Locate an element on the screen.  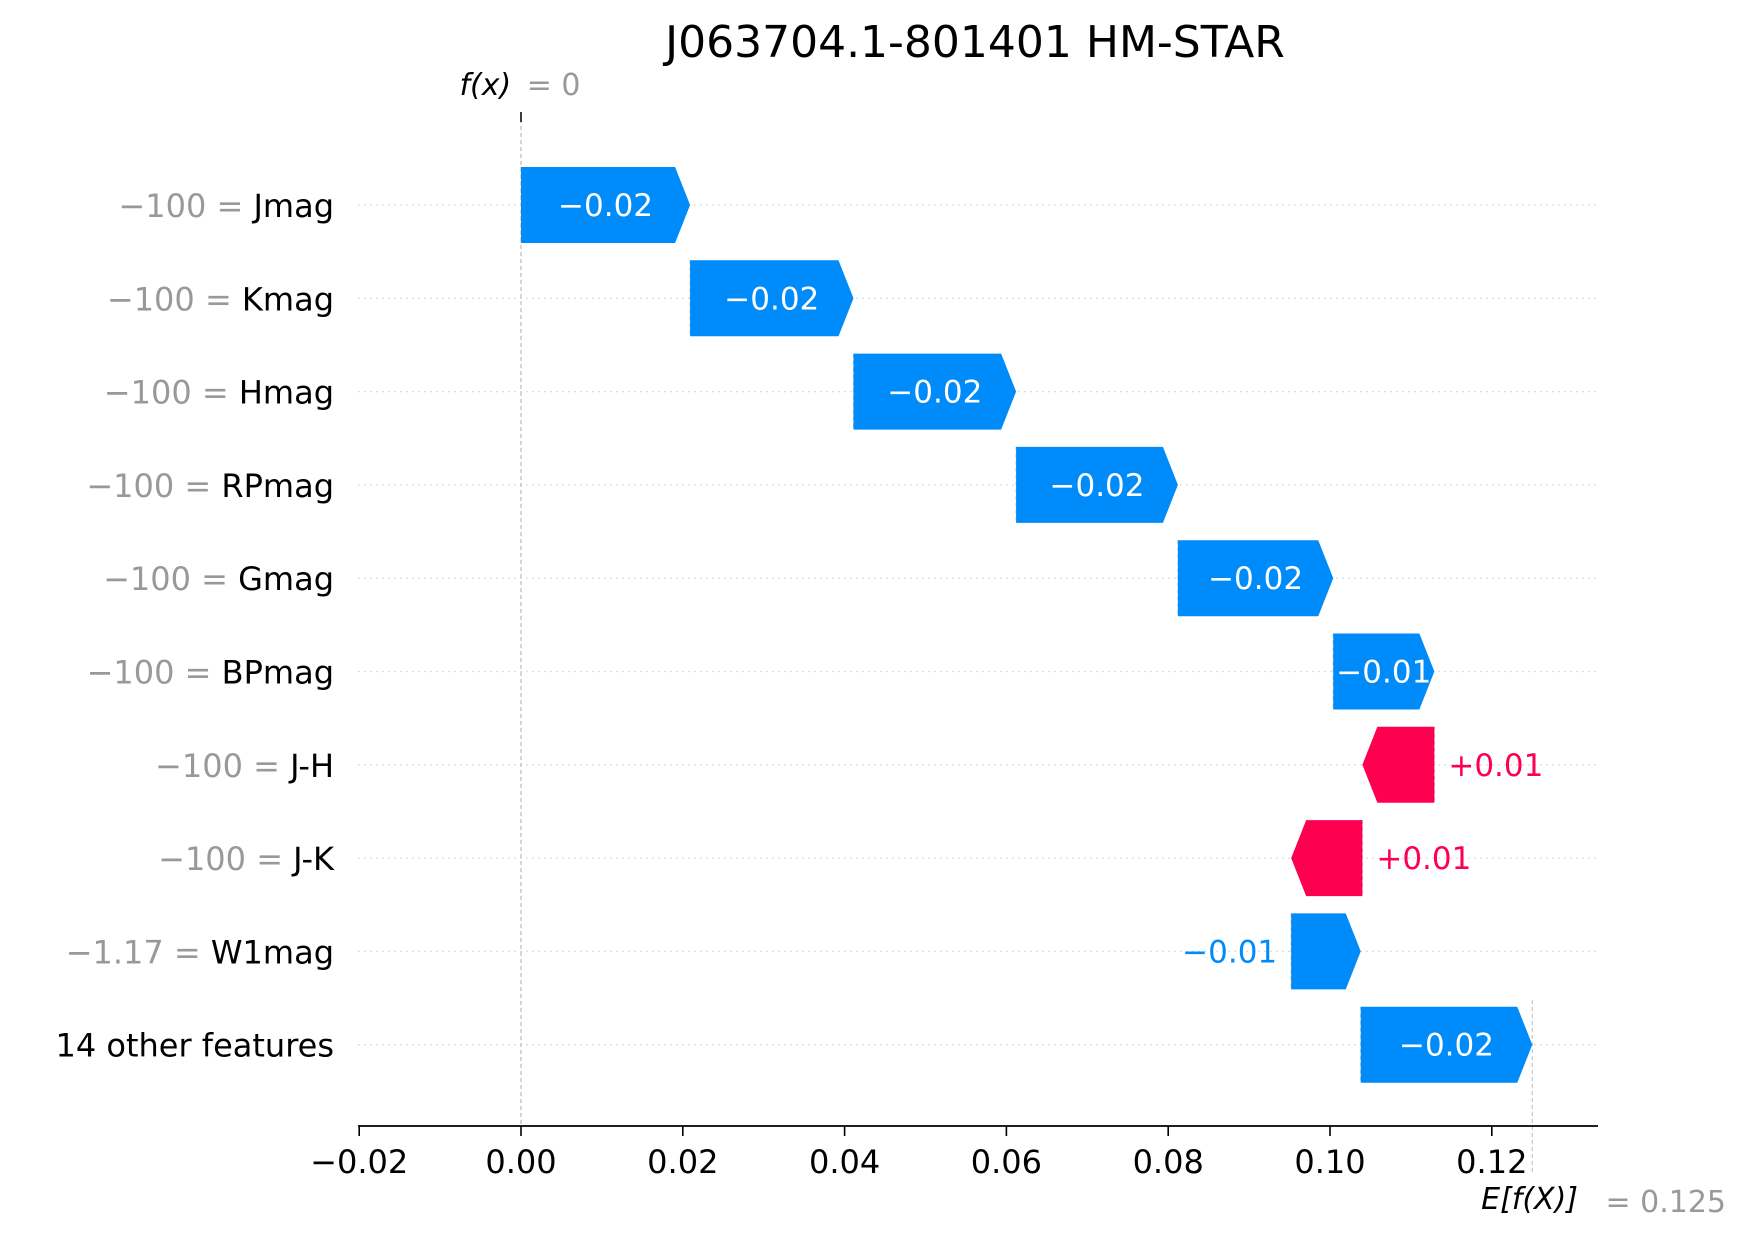
feature-name: 14 other features is located at coordinates (194, 1046).